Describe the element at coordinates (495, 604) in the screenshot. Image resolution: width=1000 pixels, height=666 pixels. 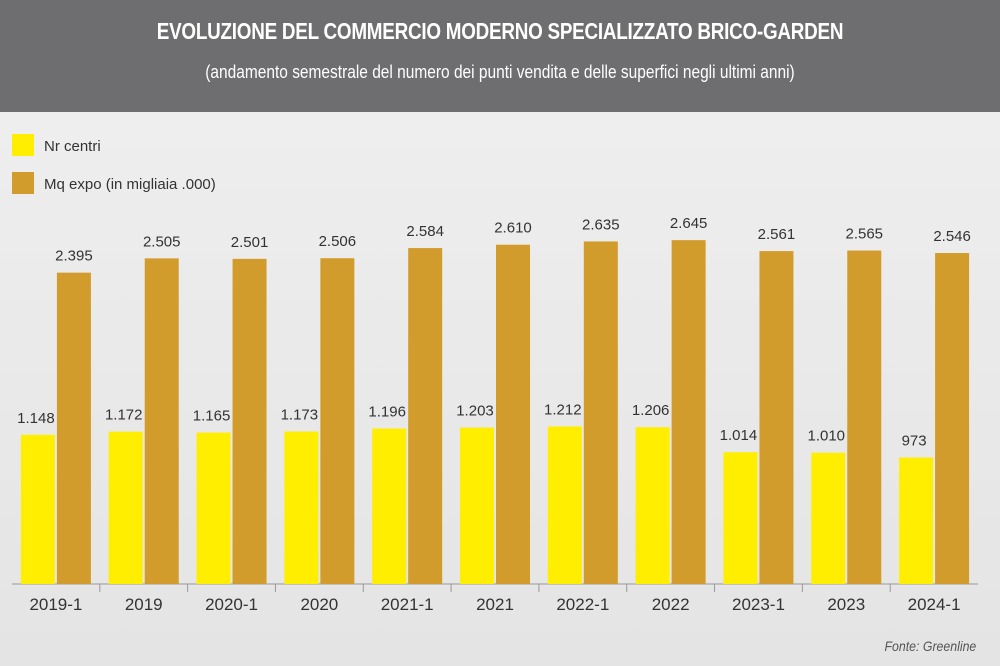
I see `x-tick-label-6: 2021` at that location.